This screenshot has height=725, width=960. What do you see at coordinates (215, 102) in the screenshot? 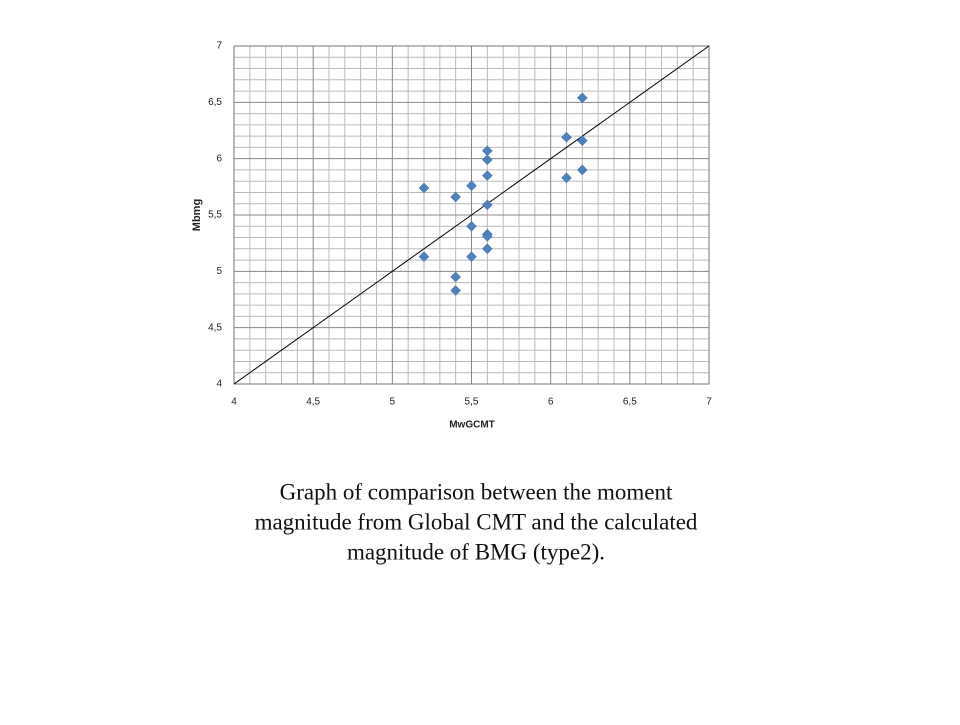
I see `y-tick-label: 6,5` at bounding box center [215, 102].